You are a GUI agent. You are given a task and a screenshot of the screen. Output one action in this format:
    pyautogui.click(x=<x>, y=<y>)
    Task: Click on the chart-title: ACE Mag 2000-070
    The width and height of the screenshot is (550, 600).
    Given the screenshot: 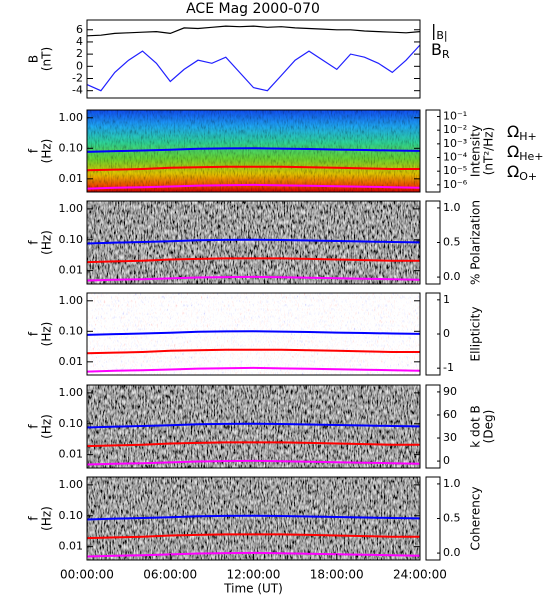 What is the action you would take?
    pyautogui.click(x=253, y=9)
    